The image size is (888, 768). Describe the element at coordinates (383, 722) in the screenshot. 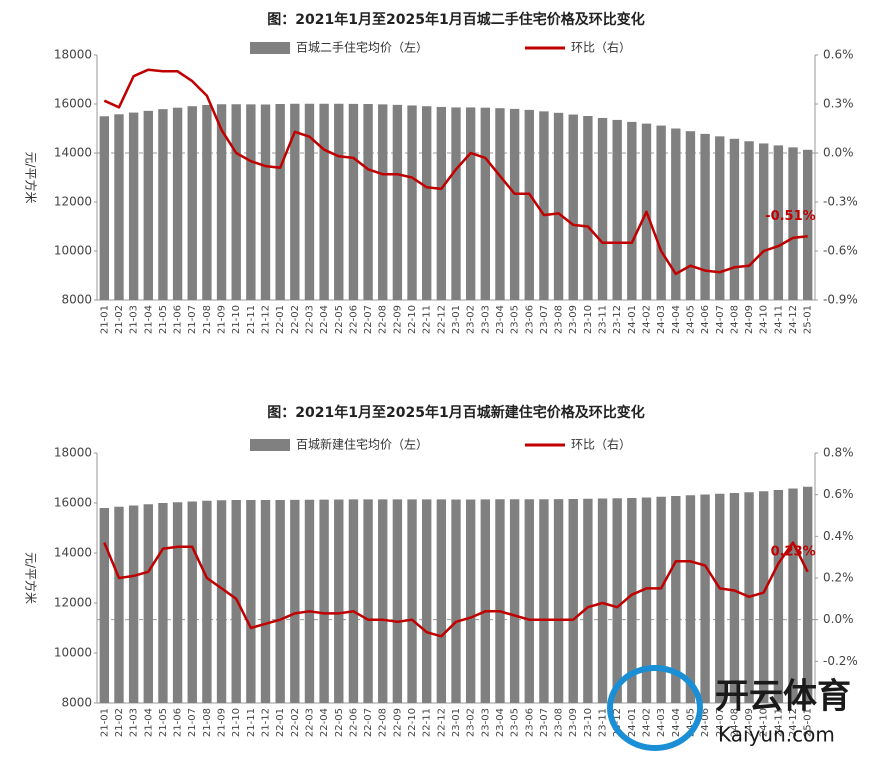

I see `x-tick-label: 22-08` at that location.